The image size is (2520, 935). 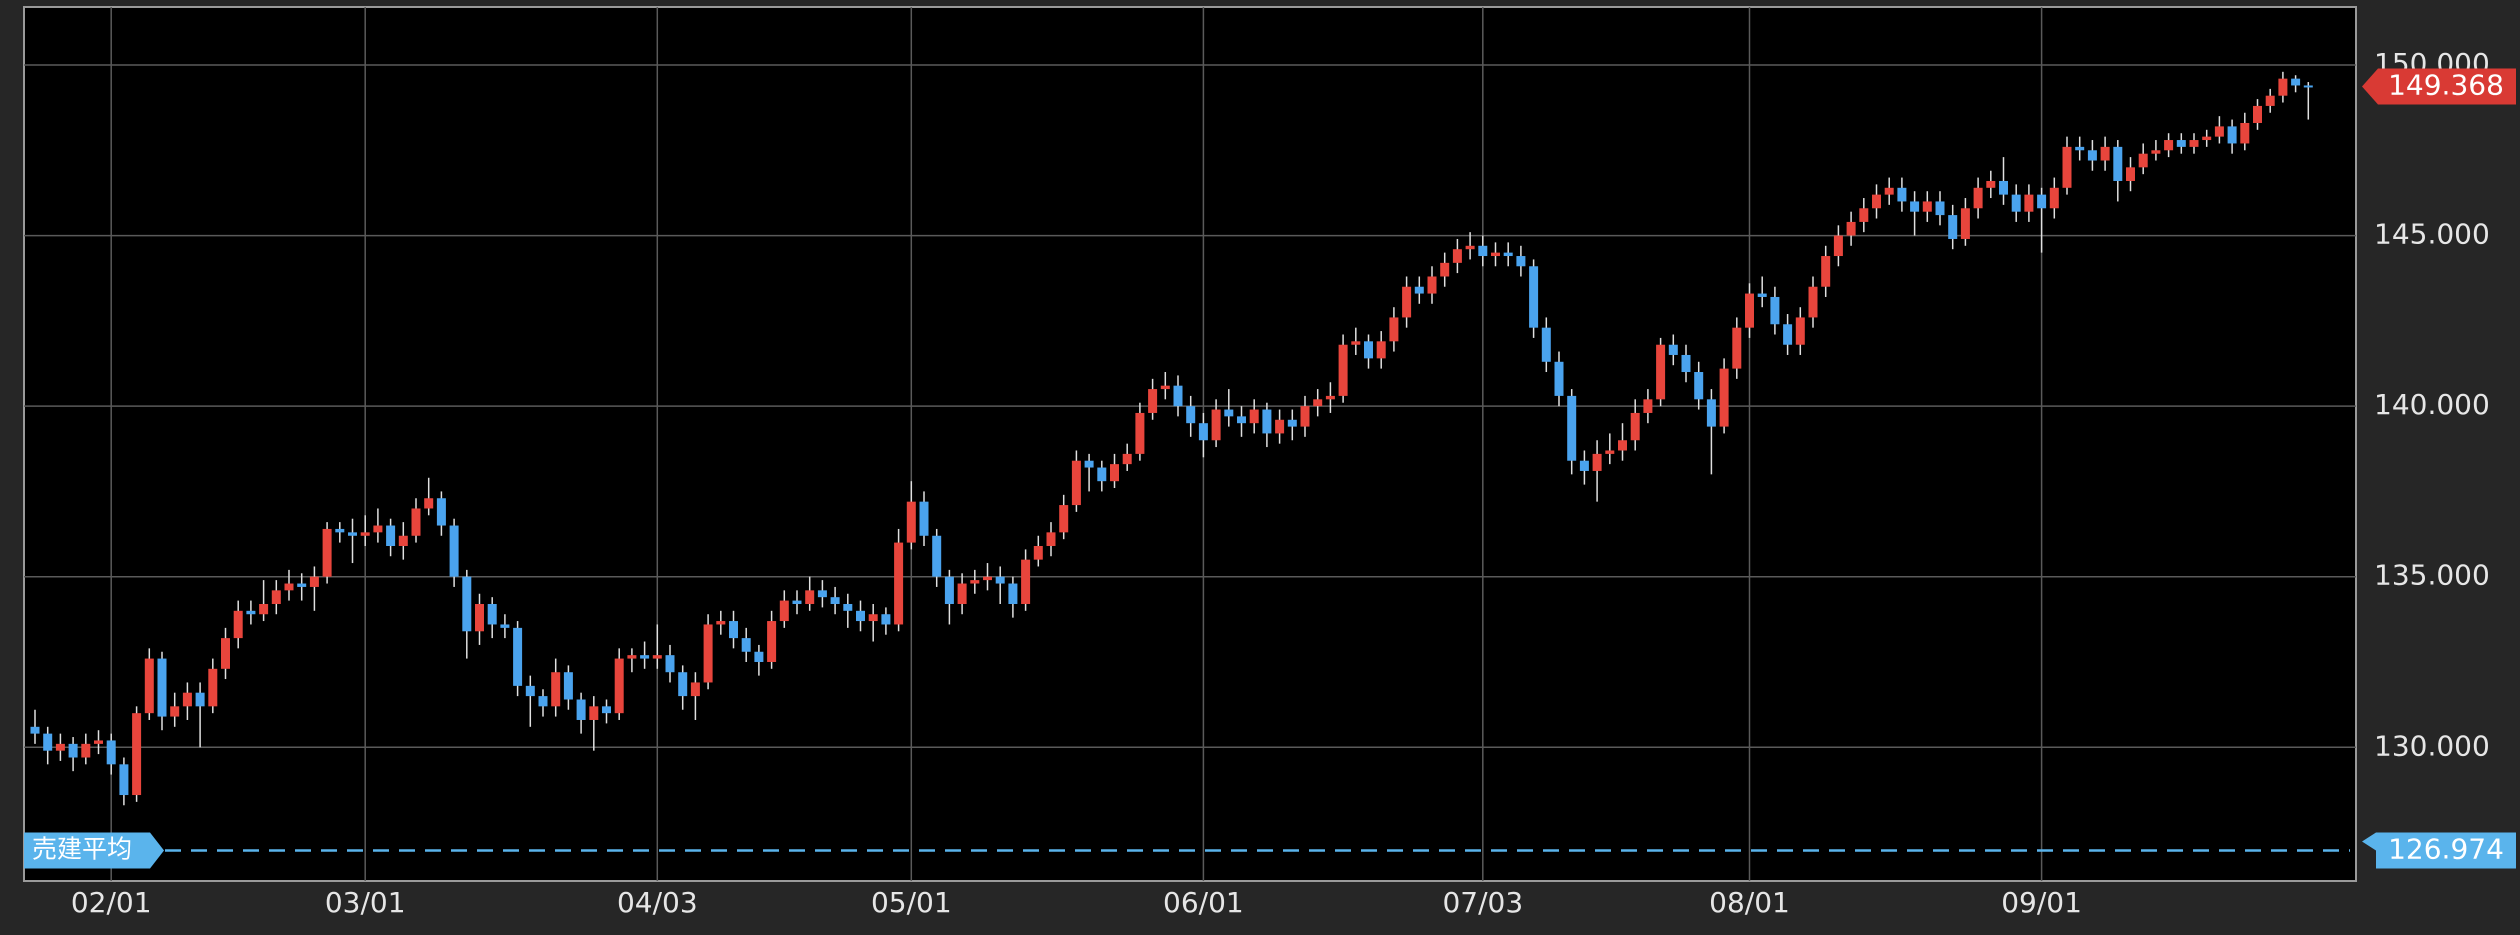 I want to click on short-average-label: 売建平均, so click(x=82, y=849).